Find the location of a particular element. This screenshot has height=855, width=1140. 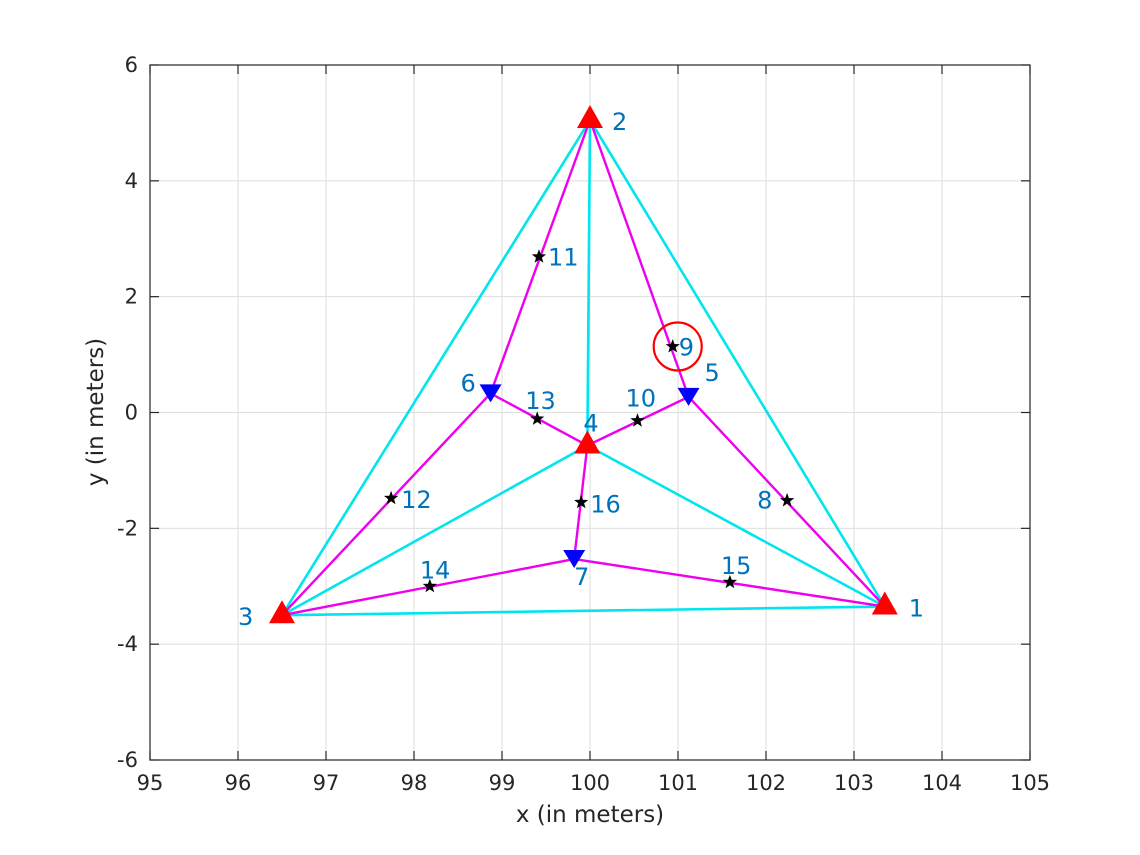

x-tick-label: 96 is located at coordinates (238, 783).